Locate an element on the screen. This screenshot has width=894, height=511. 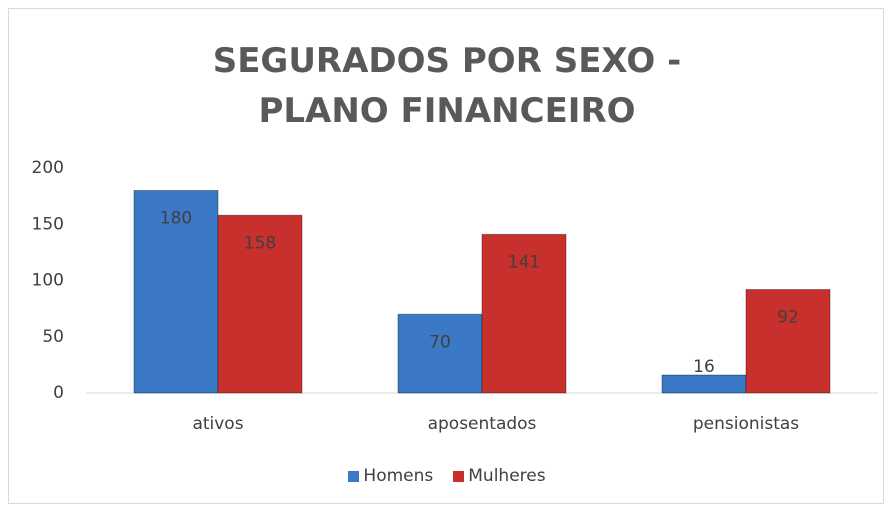
x-tick-label: ativos is located at coordinates (217, 424).